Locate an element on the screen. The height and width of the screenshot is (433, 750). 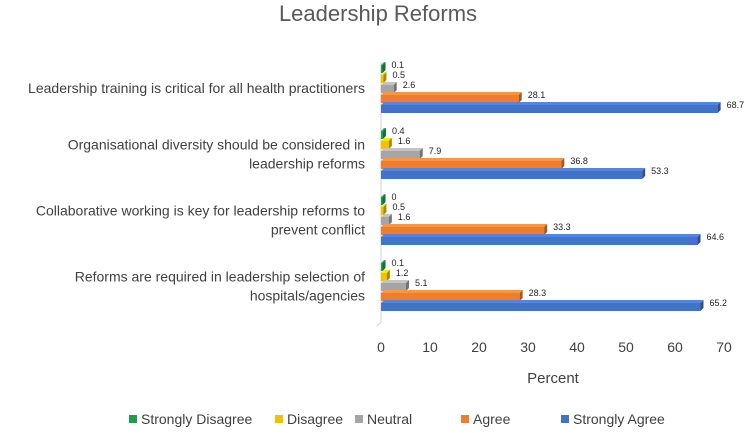
legend-label: Strongly Disagree is located at coordinates (196, 419).